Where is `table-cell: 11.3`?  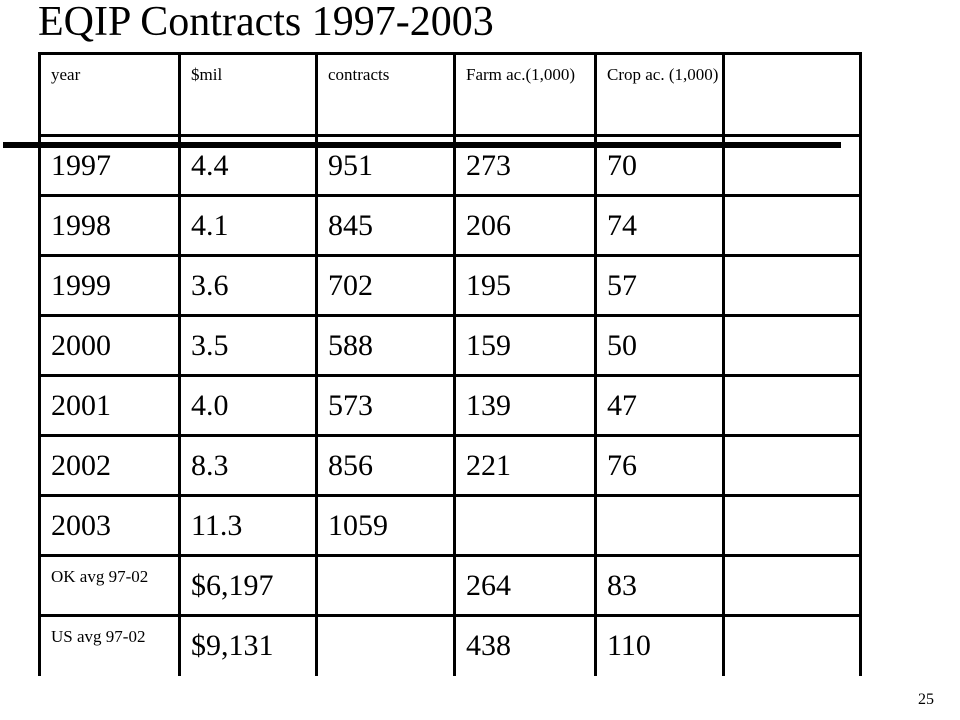 table-cell: 11.3 is located at coordinates (248, 525).